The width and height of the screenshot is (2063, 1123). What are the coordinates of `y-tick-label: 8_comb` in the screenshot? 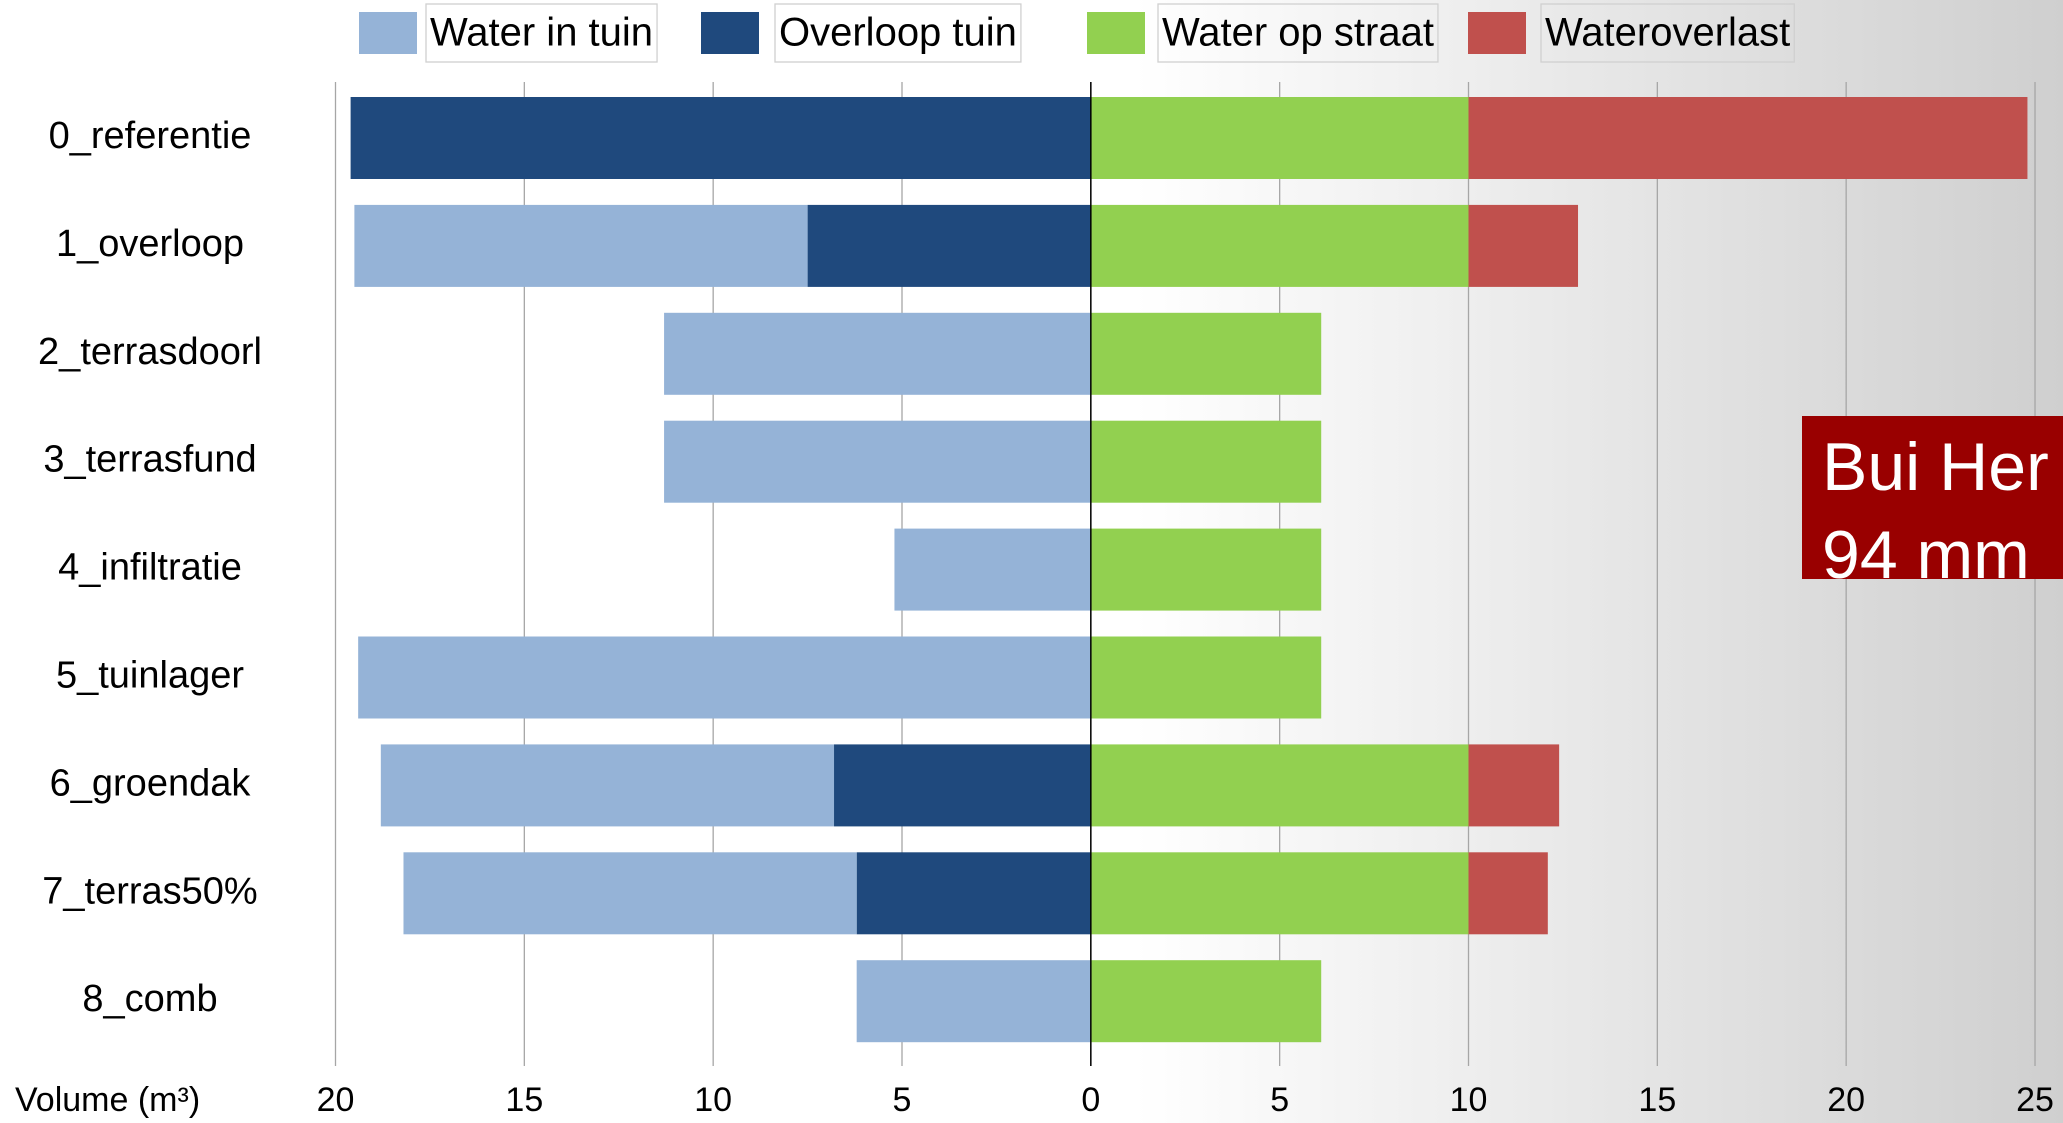 It's located at (149, 999).